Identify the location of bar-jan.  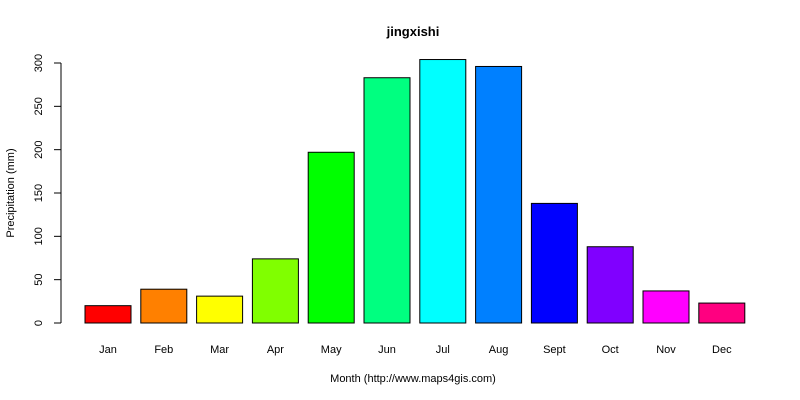
(108, 314).